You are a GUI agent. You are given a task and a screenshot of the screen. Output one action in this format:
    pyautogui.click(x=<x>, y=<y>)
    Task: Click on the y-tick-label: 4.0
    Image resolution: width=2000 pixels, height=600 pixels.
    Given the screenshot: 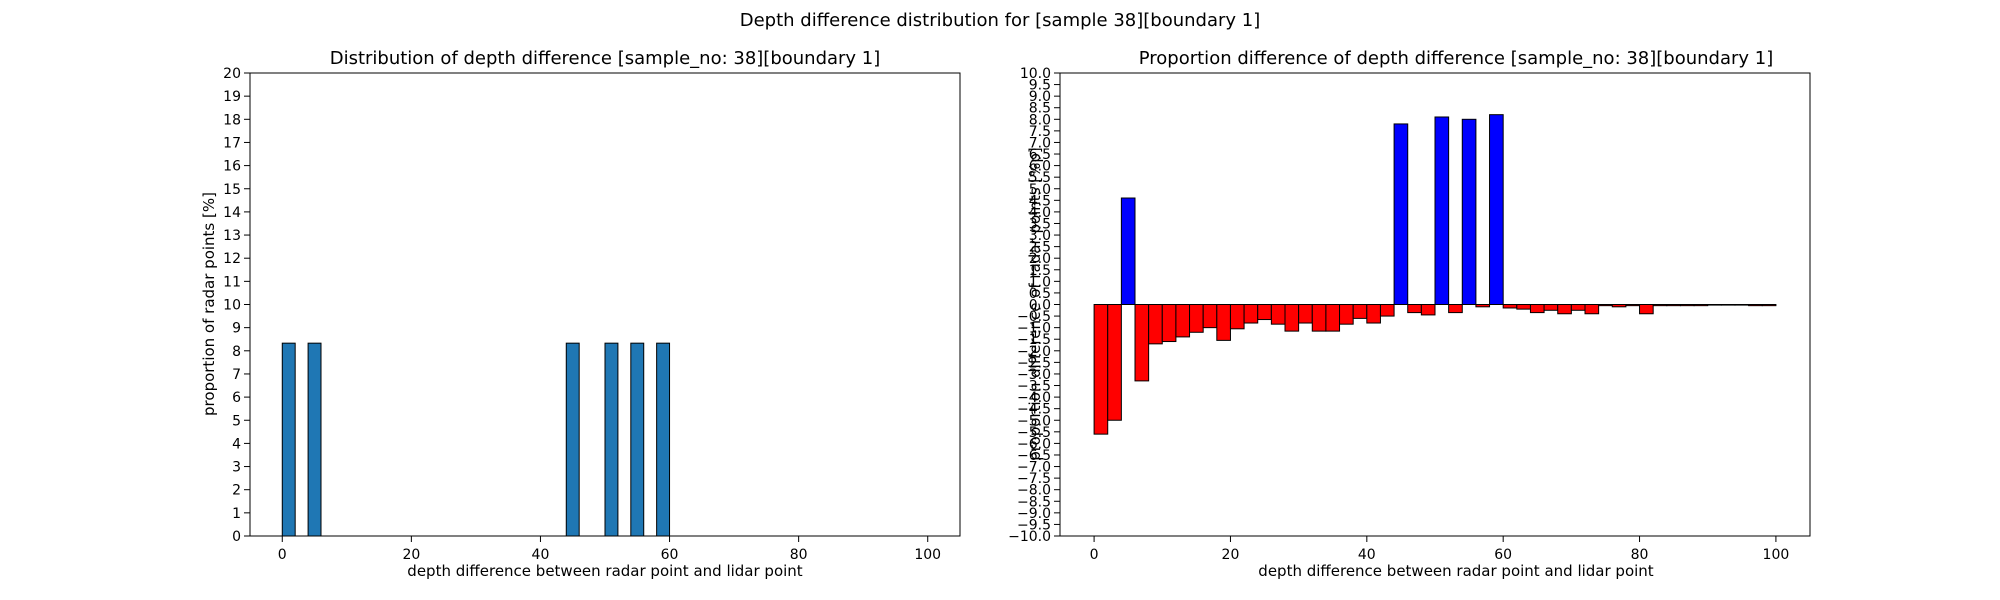 What is the action you would take?
    pyautogui.click(x=1040, y=213)
    